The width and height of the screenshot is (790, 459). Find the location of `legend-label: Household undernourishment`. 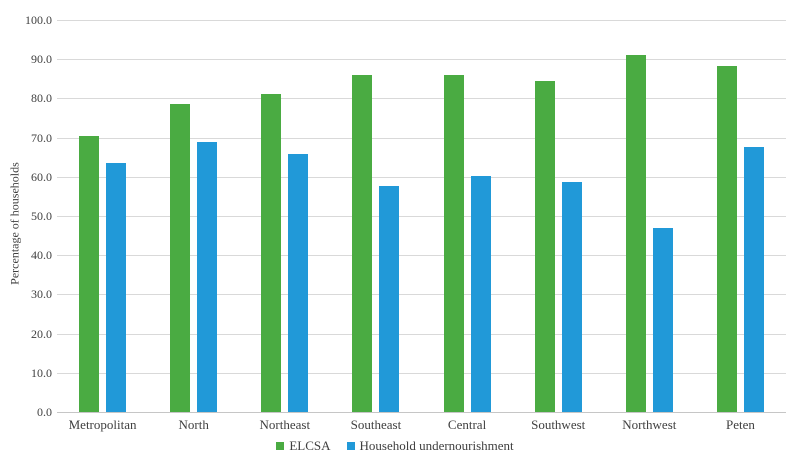

legend-label: Household undernourishment is located at coordinates (436, 445).